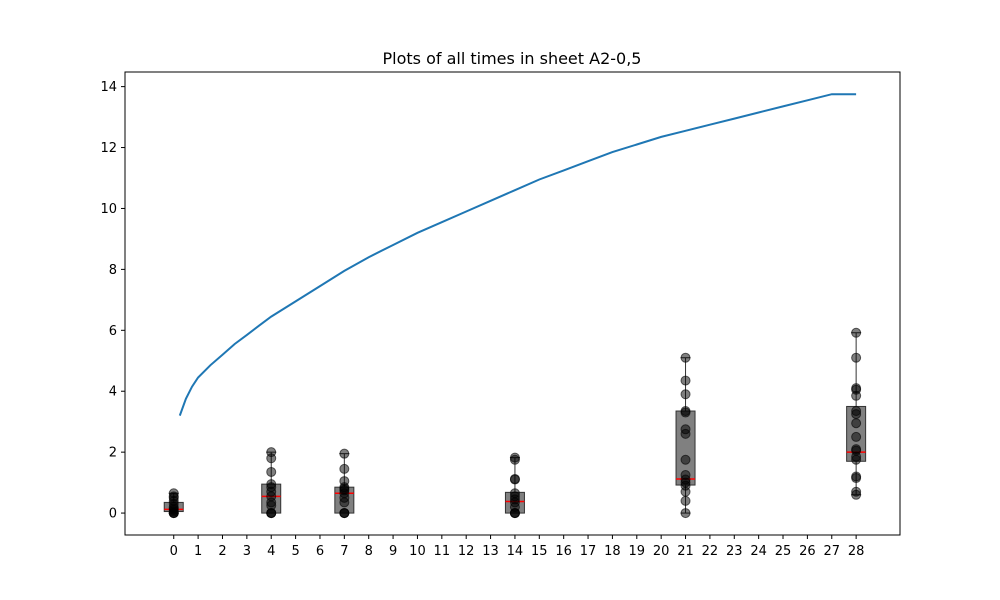 Image resolution: width=1000 pixels, height=600 pixels. I want to click on x-tick-label: 18, so click(612, 551).